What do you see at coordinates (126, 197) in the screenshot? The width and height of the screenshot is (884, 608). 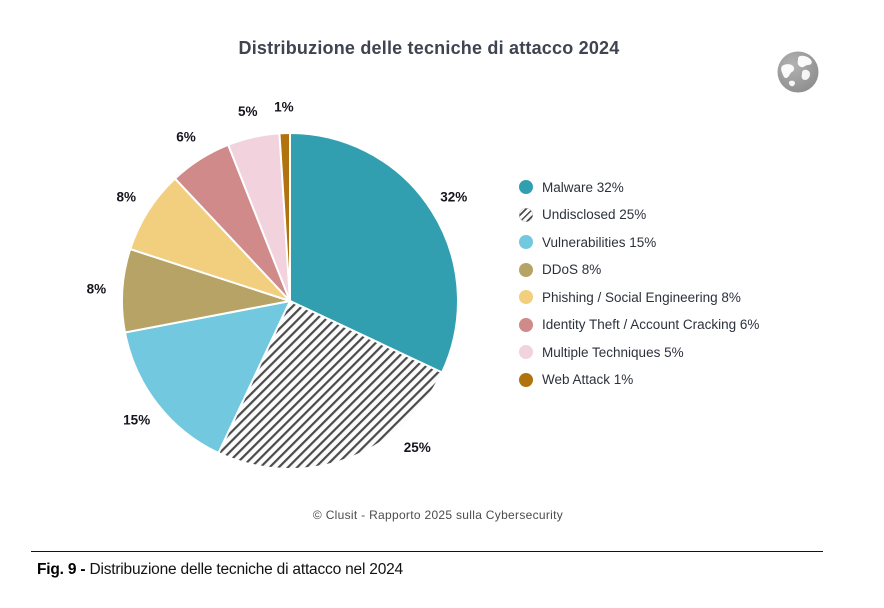 I see `pie-slice-value-phishing-social-engineering: 8%` at bounding box center [126, 197].